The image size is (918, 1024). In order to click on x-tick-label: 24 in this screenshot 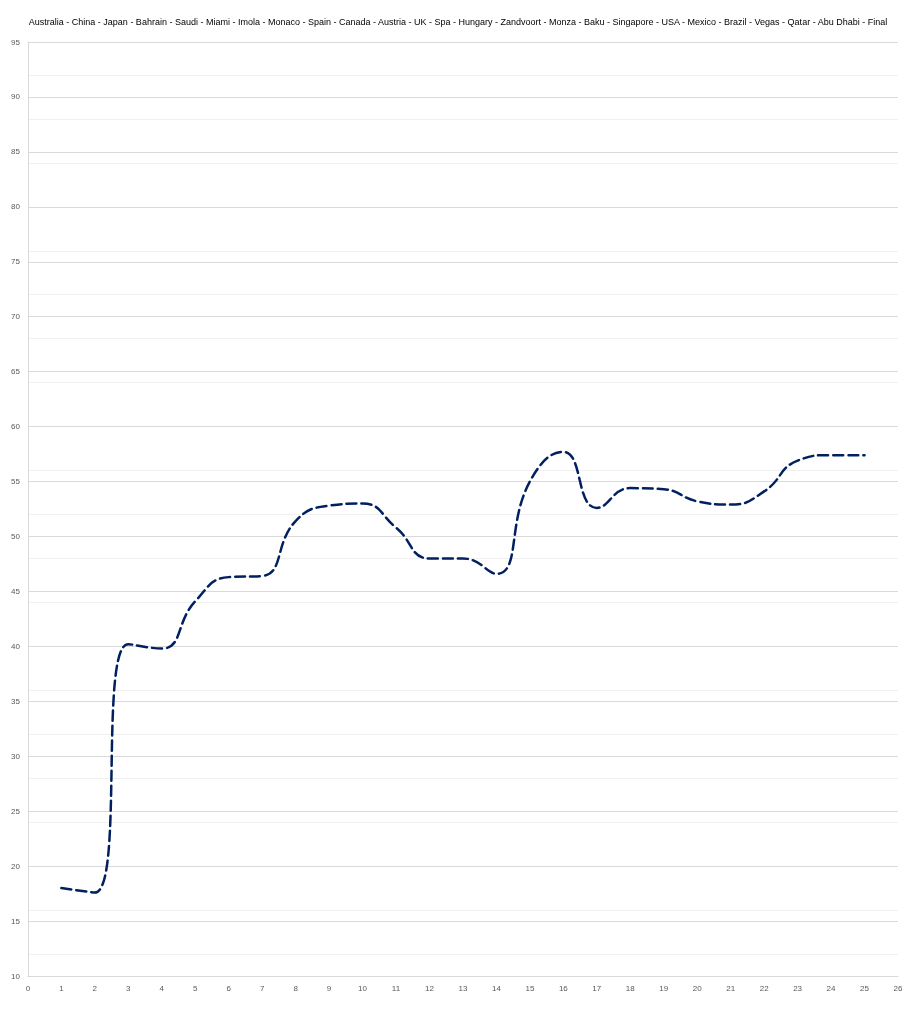, I will do `click(831, 988)`.